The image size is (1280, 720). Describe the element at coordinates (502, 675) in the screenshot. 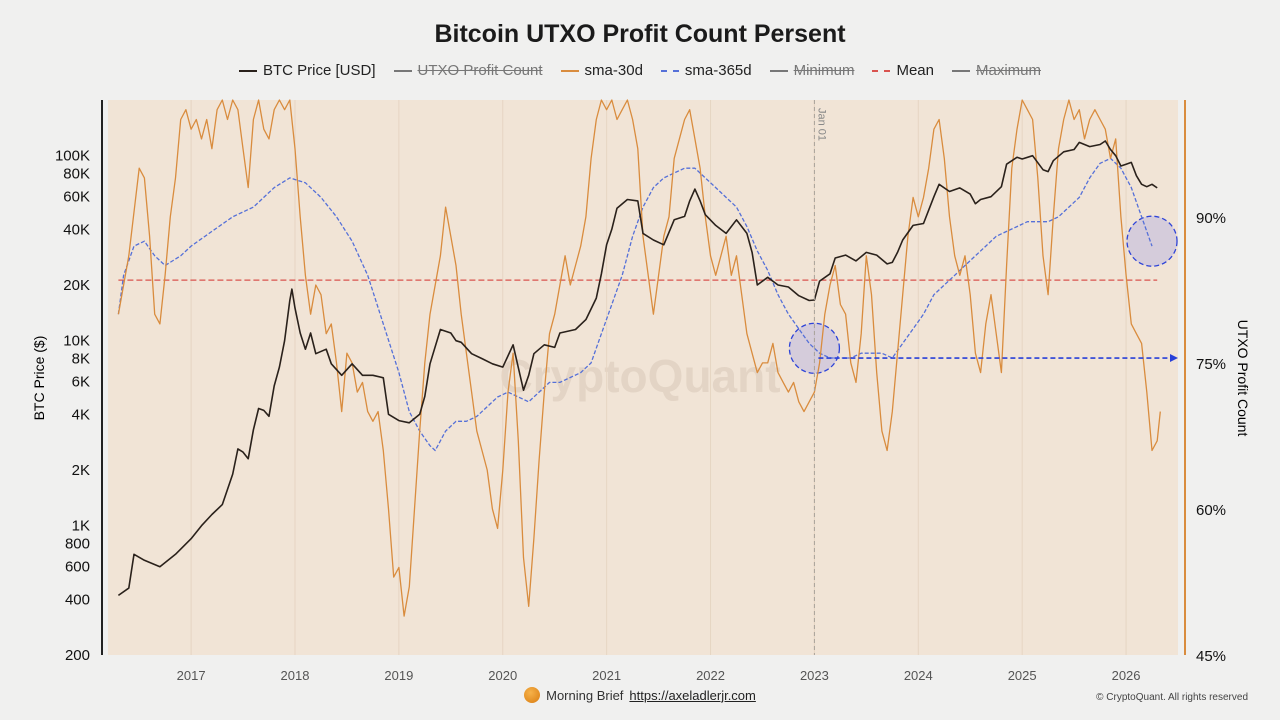

I see `x-tick-label: 2020` at that location.